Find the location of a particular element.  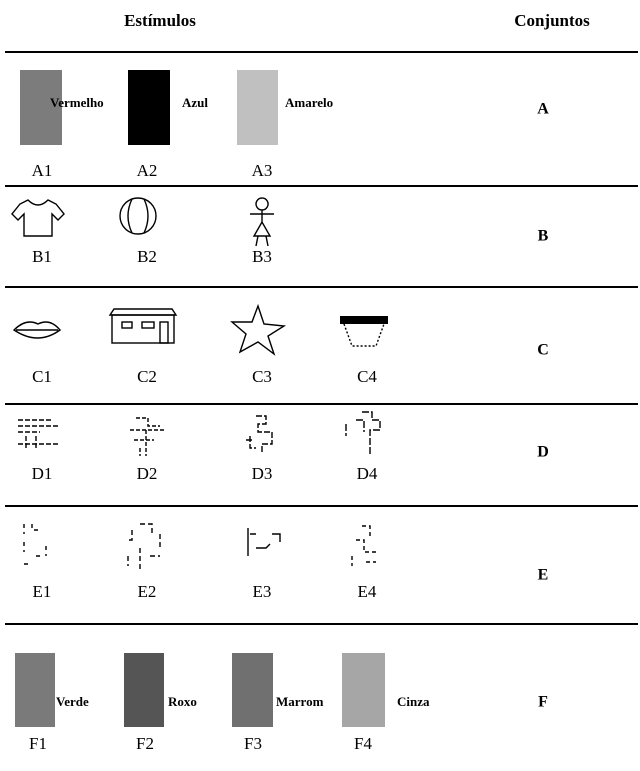

house-icon is located at coordinates (143, 326).